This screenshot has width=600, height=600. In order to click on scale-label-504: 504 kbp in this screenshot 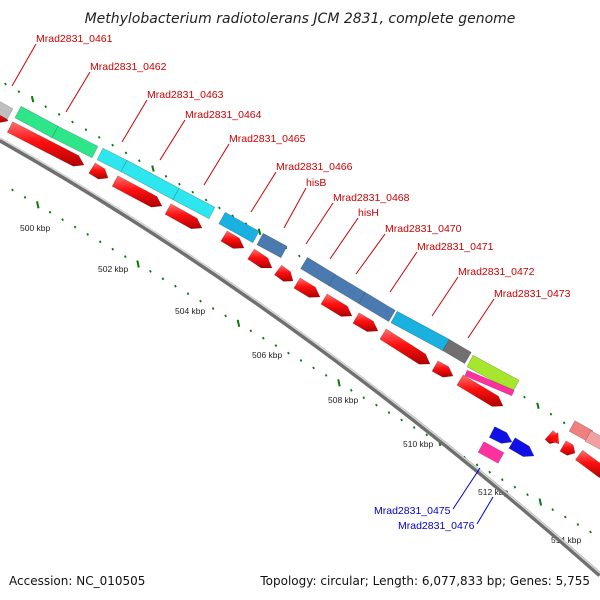, I will do `click(190, 311)`.